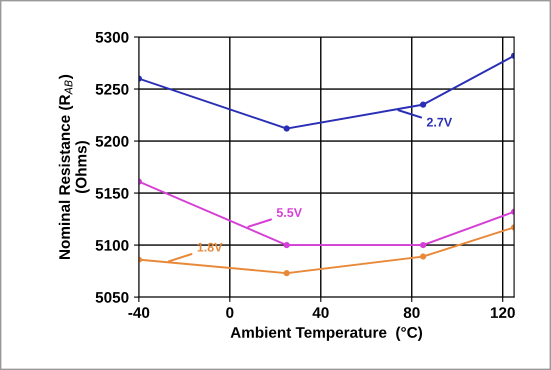 This screenshot has width=551, height=370. What do you see at coordinates (112, 37) in the screenshot?
I see `y-tick-label: 5300` at bounding box center [112, 37].